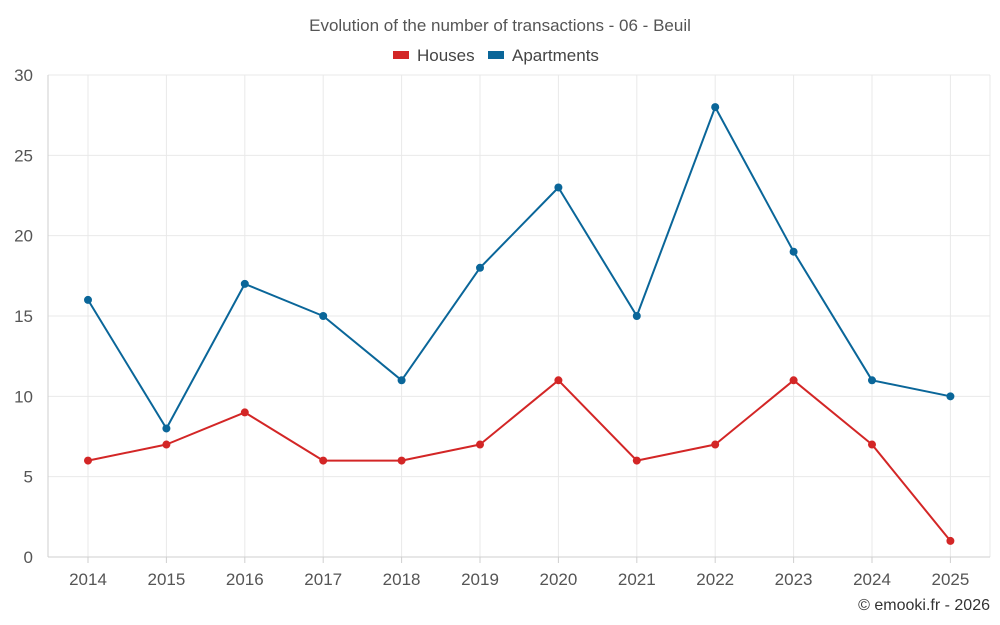  What do you see at coordinates (446, 55) in the screenshot?
I see `legend-label-houses: Houses` at bounding box center [446, 55].